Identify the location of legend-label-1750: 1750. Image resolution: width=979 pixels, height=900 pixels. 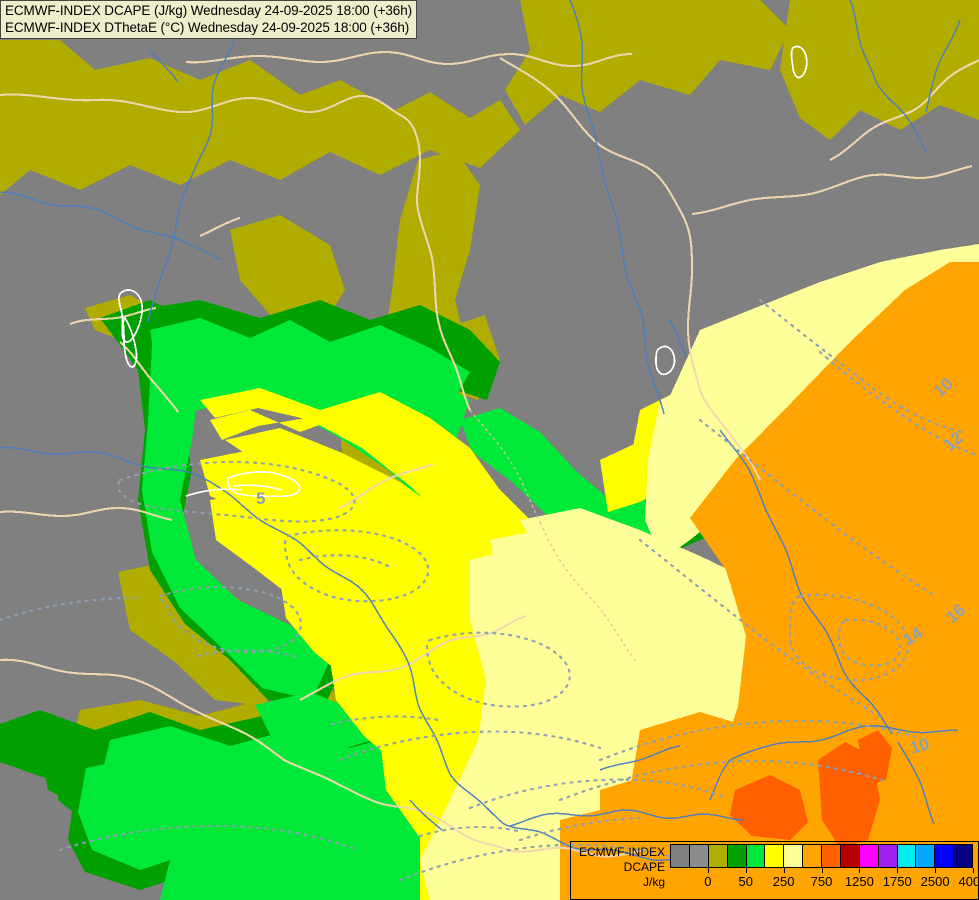
(897, 881).